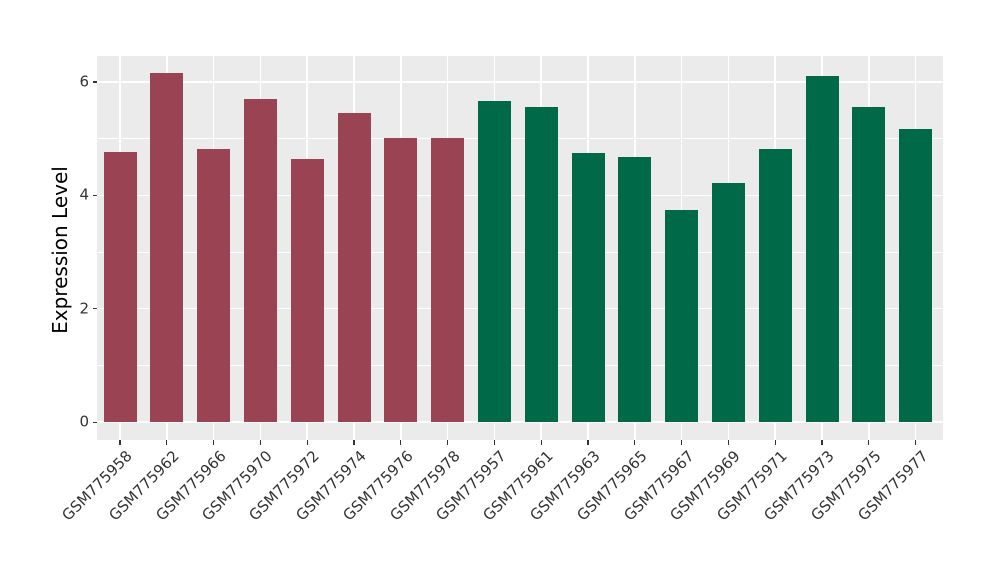 Image resolution: width=1000 pixels, height=580 pixels. What do you see at coordinates (916, 275) in the screenshot?
I see `bar-GSM775977` at bounding box center [916, 275].